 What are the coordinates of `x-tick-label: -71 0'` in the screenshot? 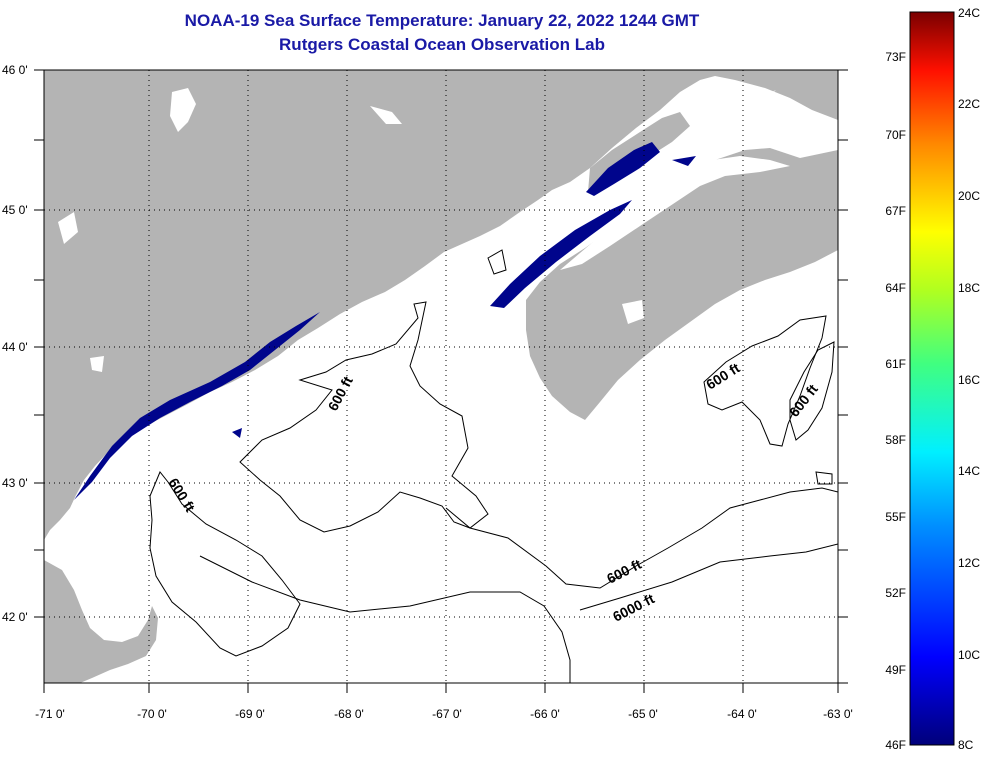 It's located at (50, 714).